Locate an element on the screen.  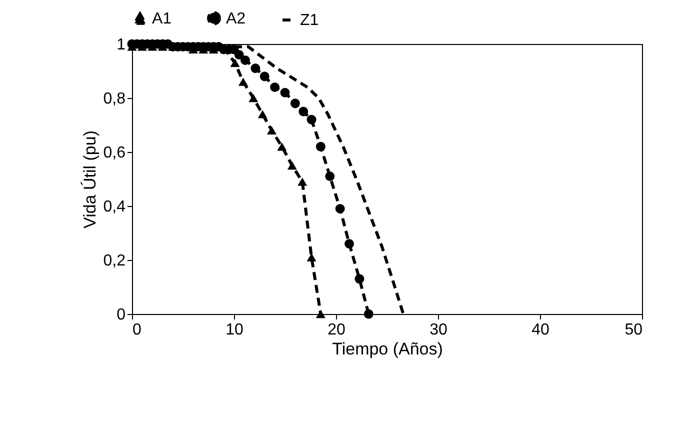
y-axis-title: Vida Útil (pu) is located at coordinates (90, 179).